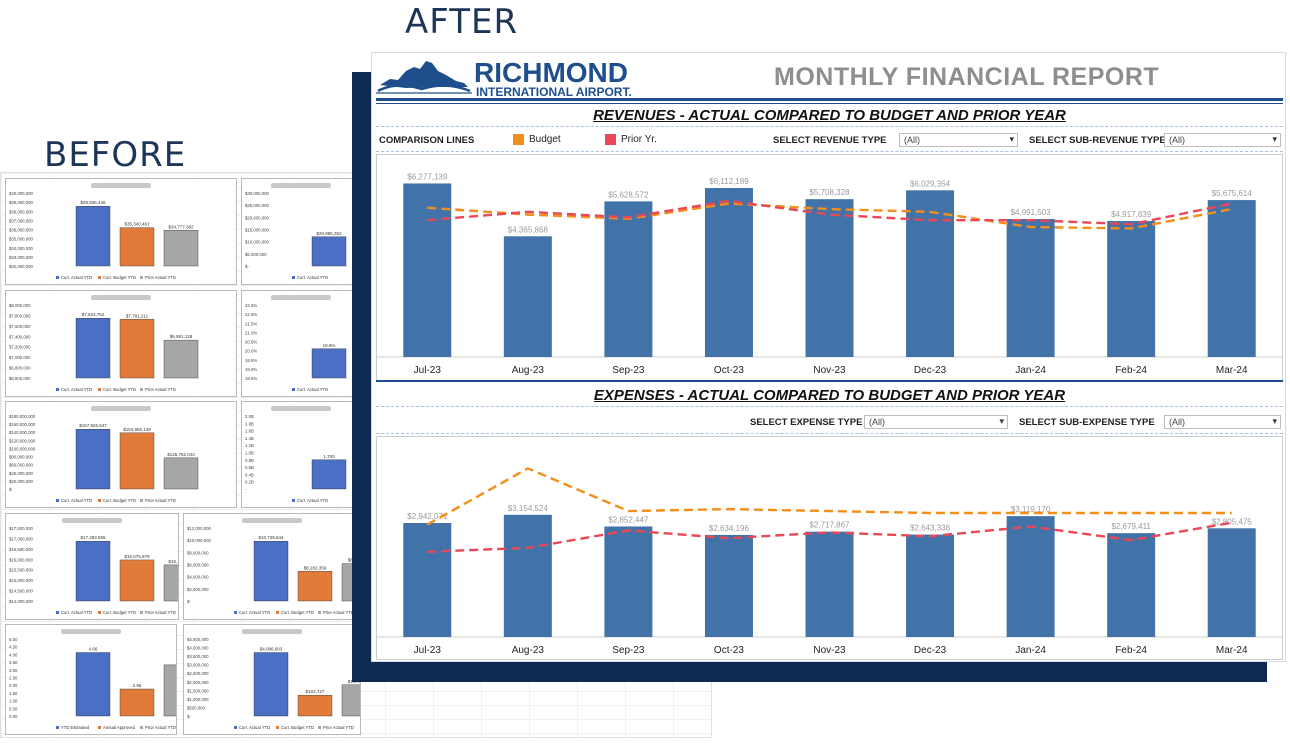  I want to click on budget-line, so click(829, 496).